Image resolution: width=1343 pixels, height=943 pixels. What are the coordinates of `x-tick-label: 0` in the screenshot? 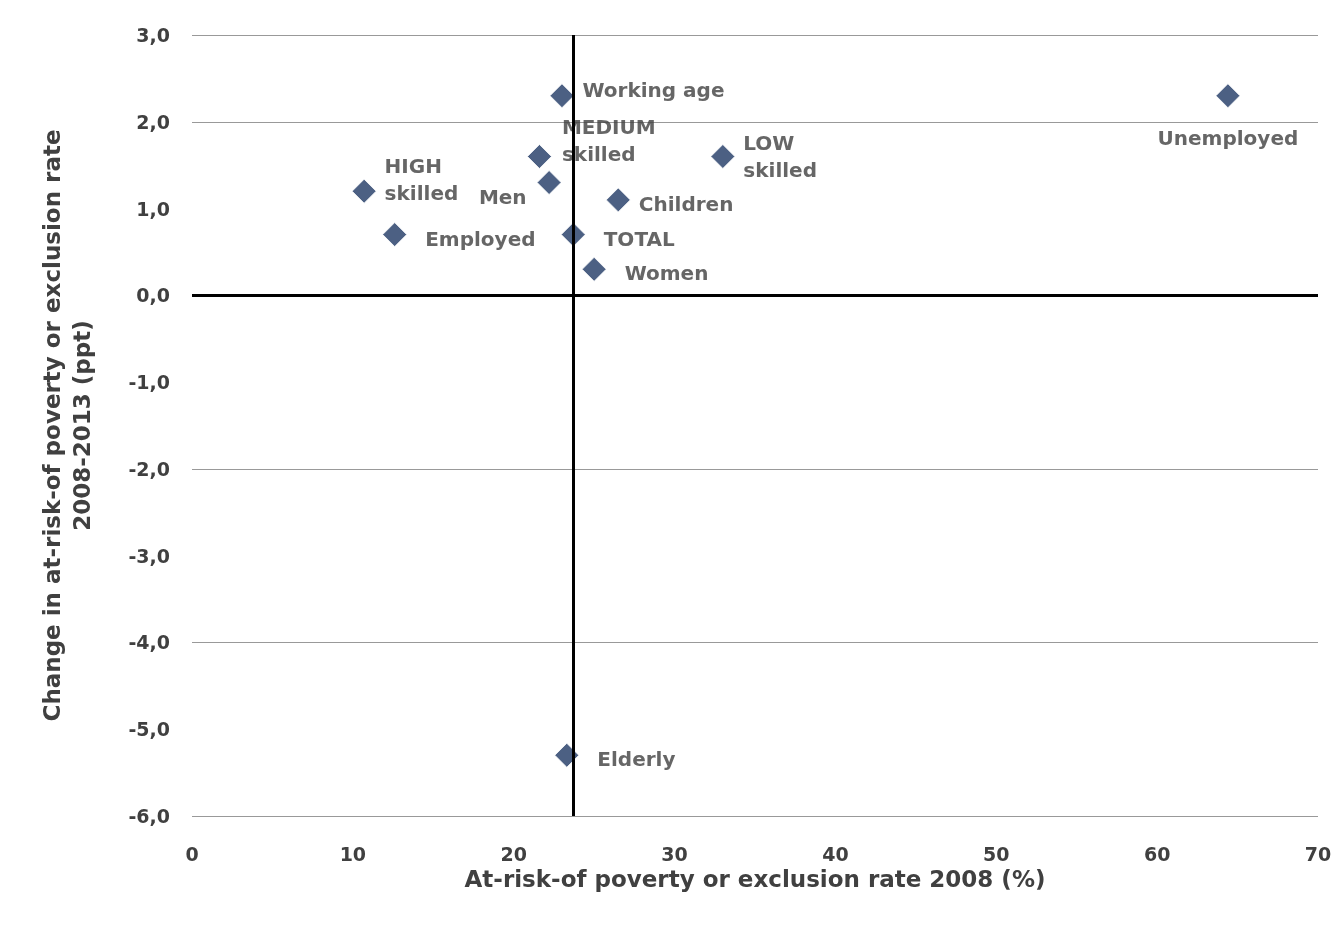 It's located at (192, 853).